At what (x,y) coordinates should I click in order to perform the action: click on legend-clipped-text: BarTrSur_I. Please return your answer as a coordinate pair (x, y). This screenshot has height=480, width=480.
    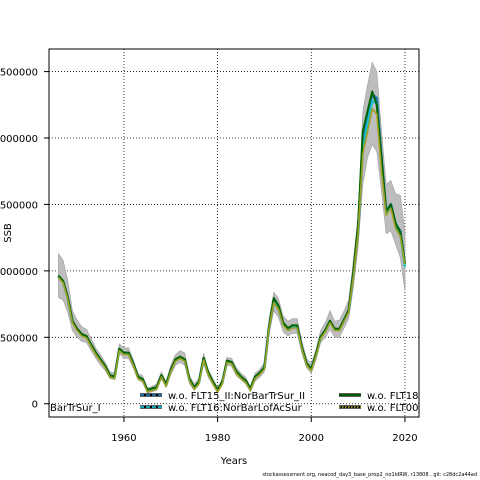
    Looking at the image, I should click on (75, 408).